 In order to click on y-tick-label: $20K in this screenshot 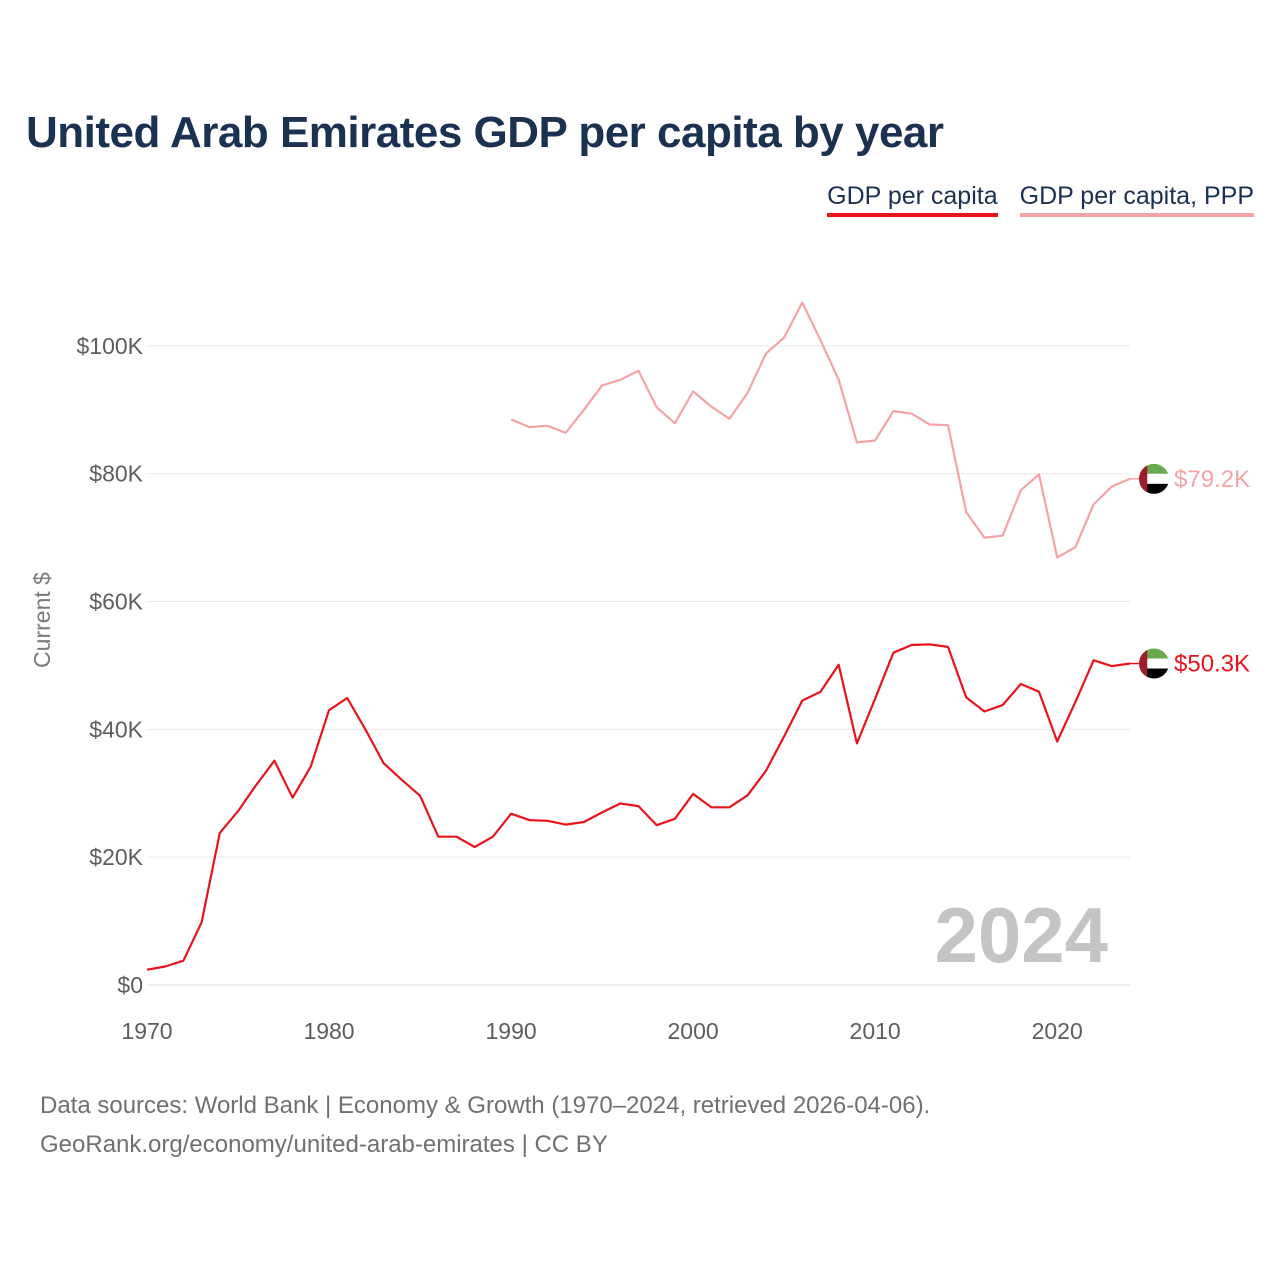, I will do `click(116, 857)`.